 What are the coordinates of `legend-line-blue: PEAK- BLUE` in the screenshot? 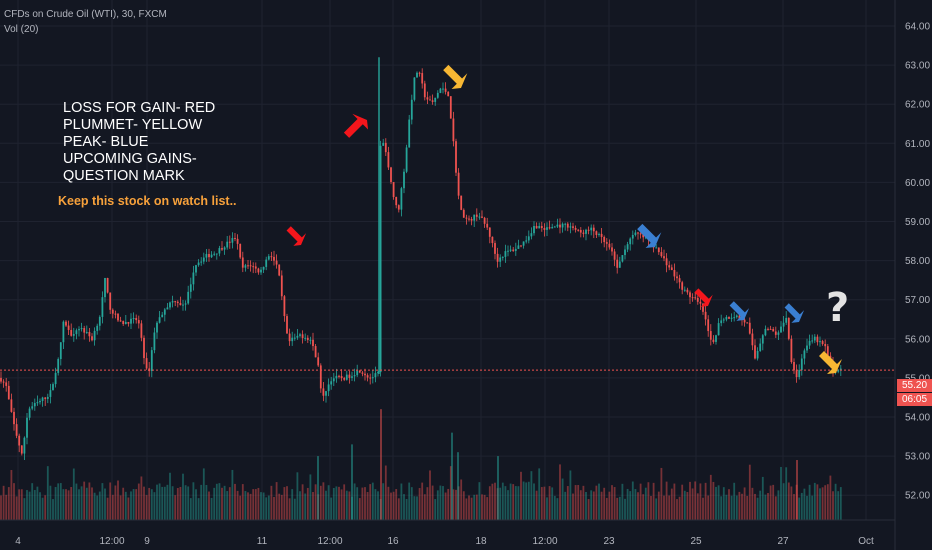 It's located at (106, 142).